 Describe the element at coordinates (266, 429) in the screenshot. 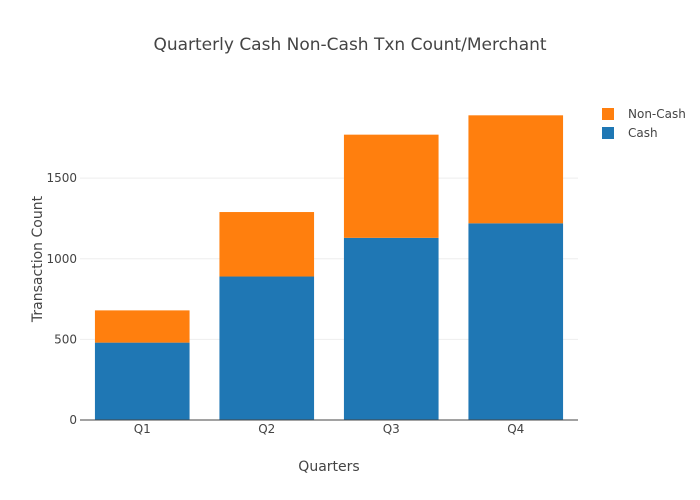

I see `x-tick-label: Q2` at that location.